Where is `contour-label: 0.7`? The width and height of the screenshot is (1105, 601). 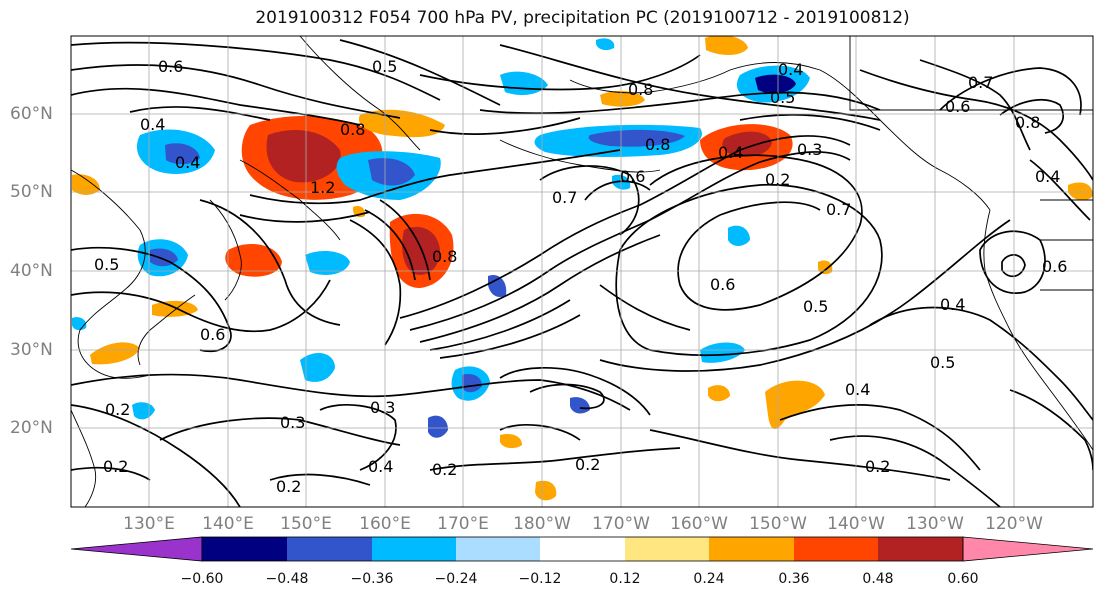 contour-label: 0.7 is located at coordinates (564, 197).